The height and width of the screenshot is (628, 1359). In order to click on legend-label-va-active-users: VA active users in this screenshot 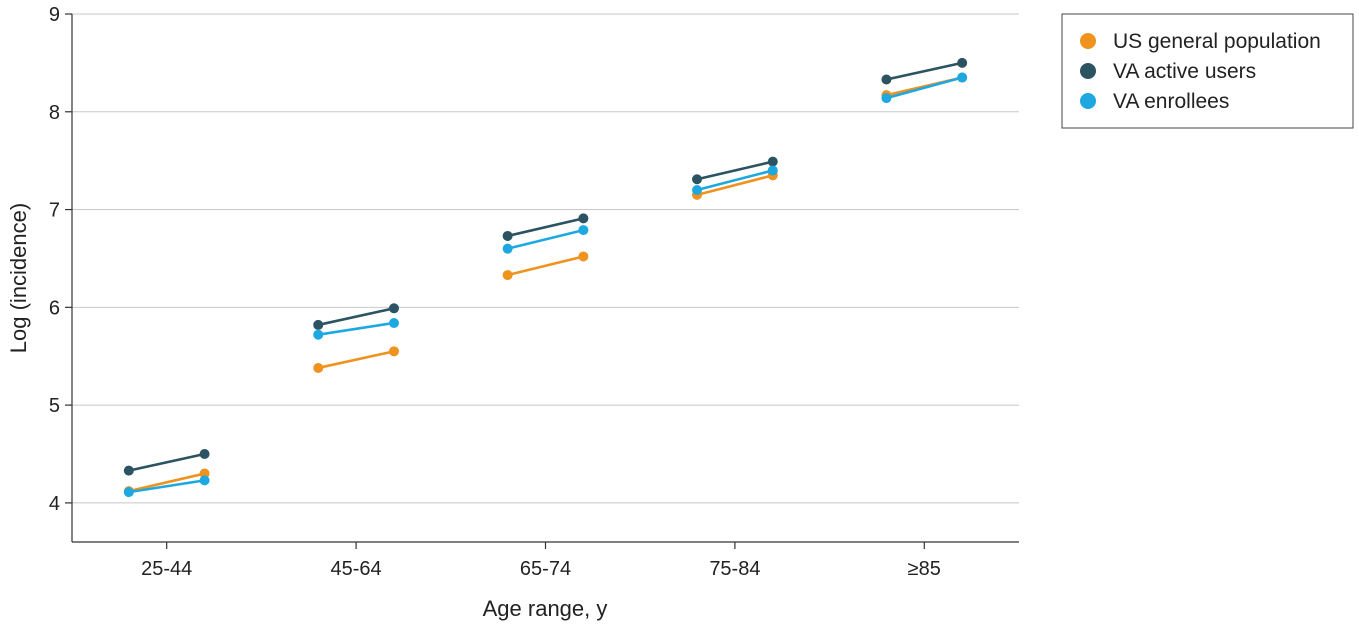, I will do `click(1184, 71)`.